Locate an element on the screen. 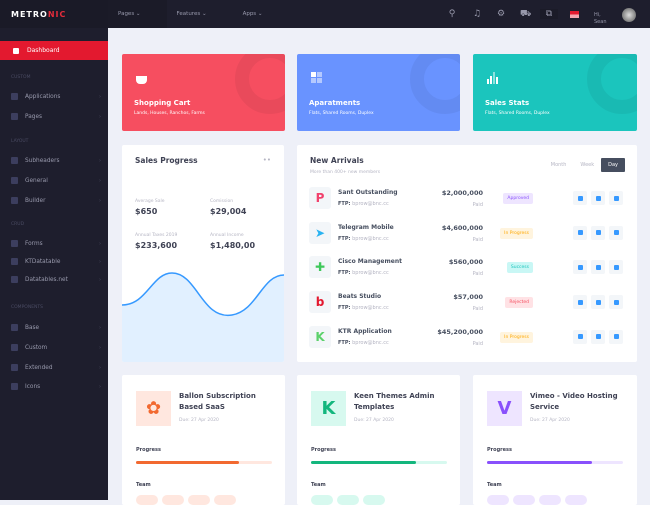 This screenshot has width=650, height=505. app-name: Cisco Management is located at coordinates (370, 262).